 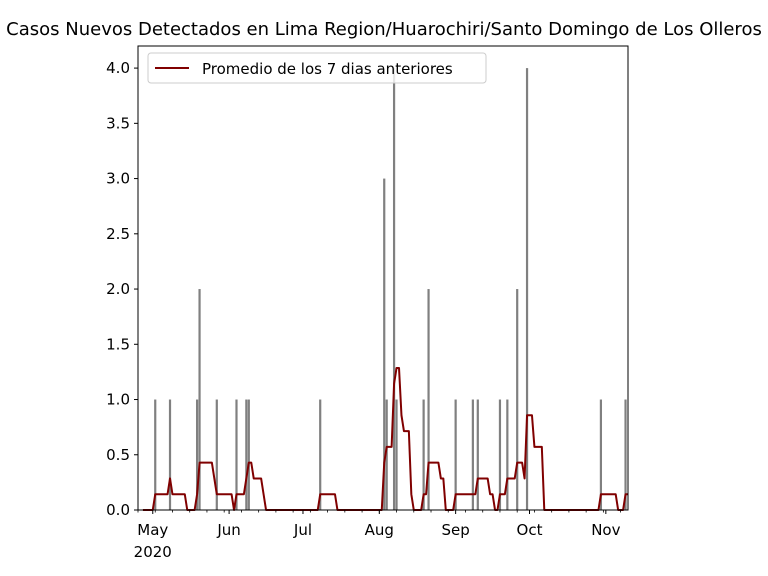 I want to click on y-tick-label-4: 2.0, so click(x=118, y=289).